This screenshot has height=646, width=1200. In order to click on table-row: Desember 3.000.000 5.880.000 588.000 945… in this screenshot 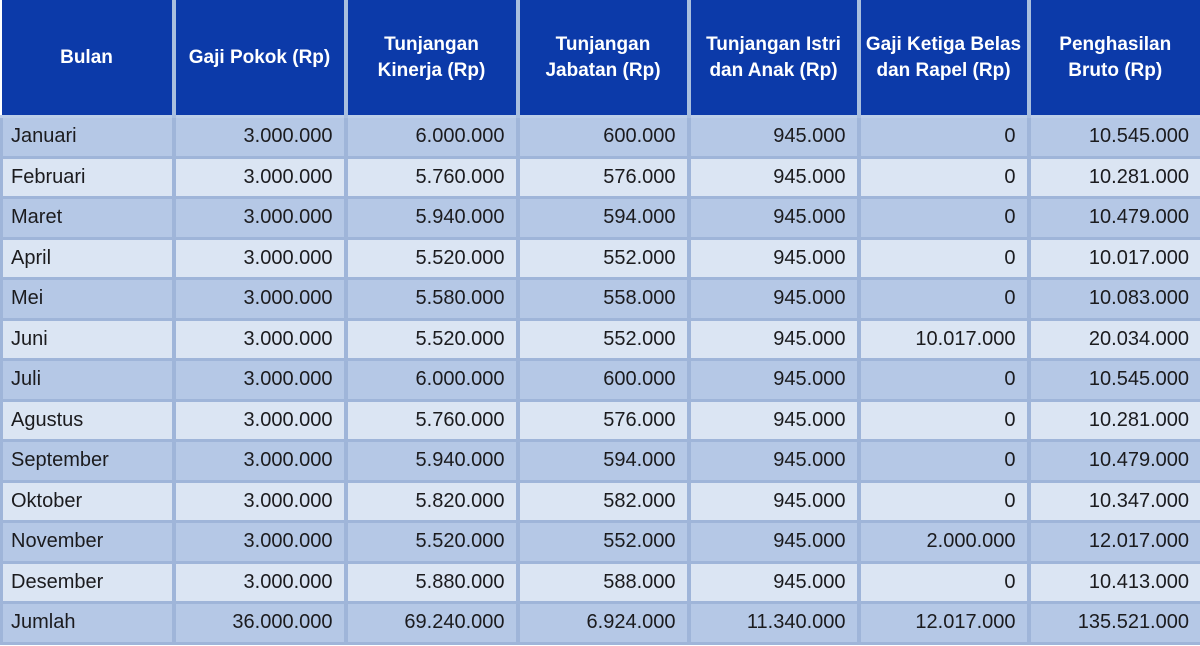, I will do `click(600, 582)`.